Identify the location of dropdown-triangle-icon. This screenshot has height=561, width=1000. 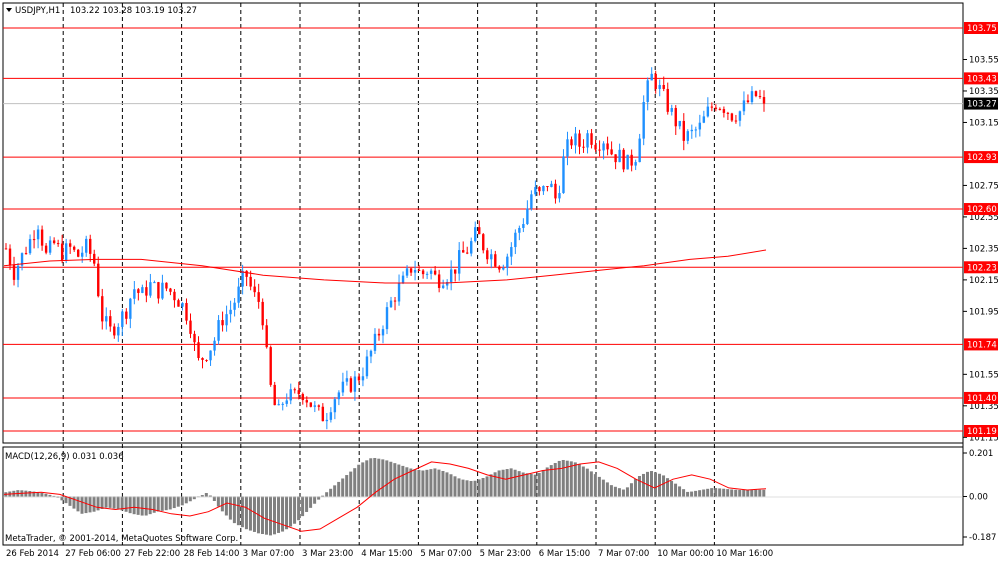
(9, 10).